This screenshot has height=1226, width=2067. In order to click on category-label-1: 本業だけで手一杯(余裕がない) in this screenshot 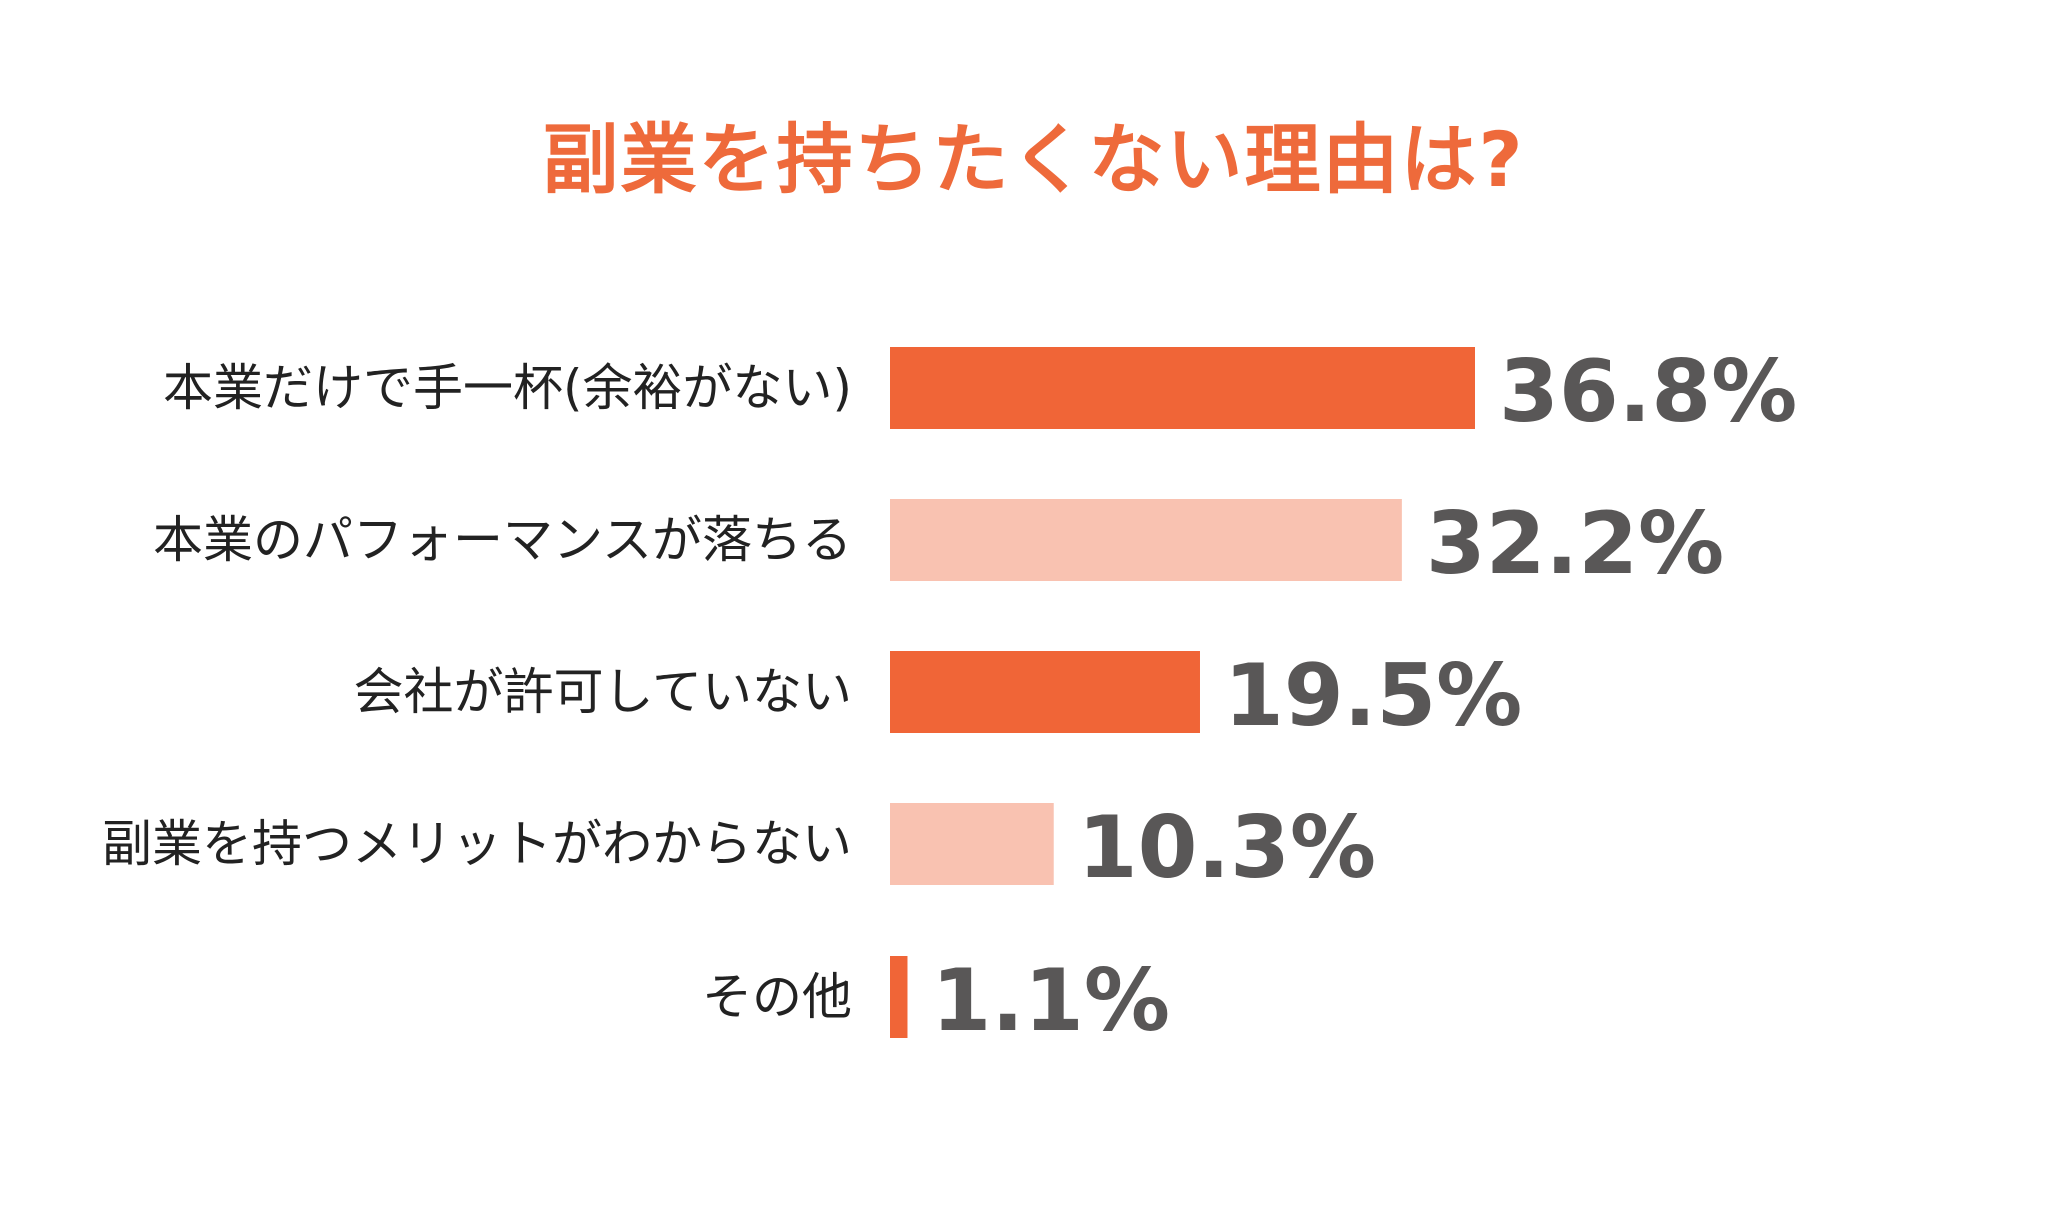, I will do `click(507, 388)`.